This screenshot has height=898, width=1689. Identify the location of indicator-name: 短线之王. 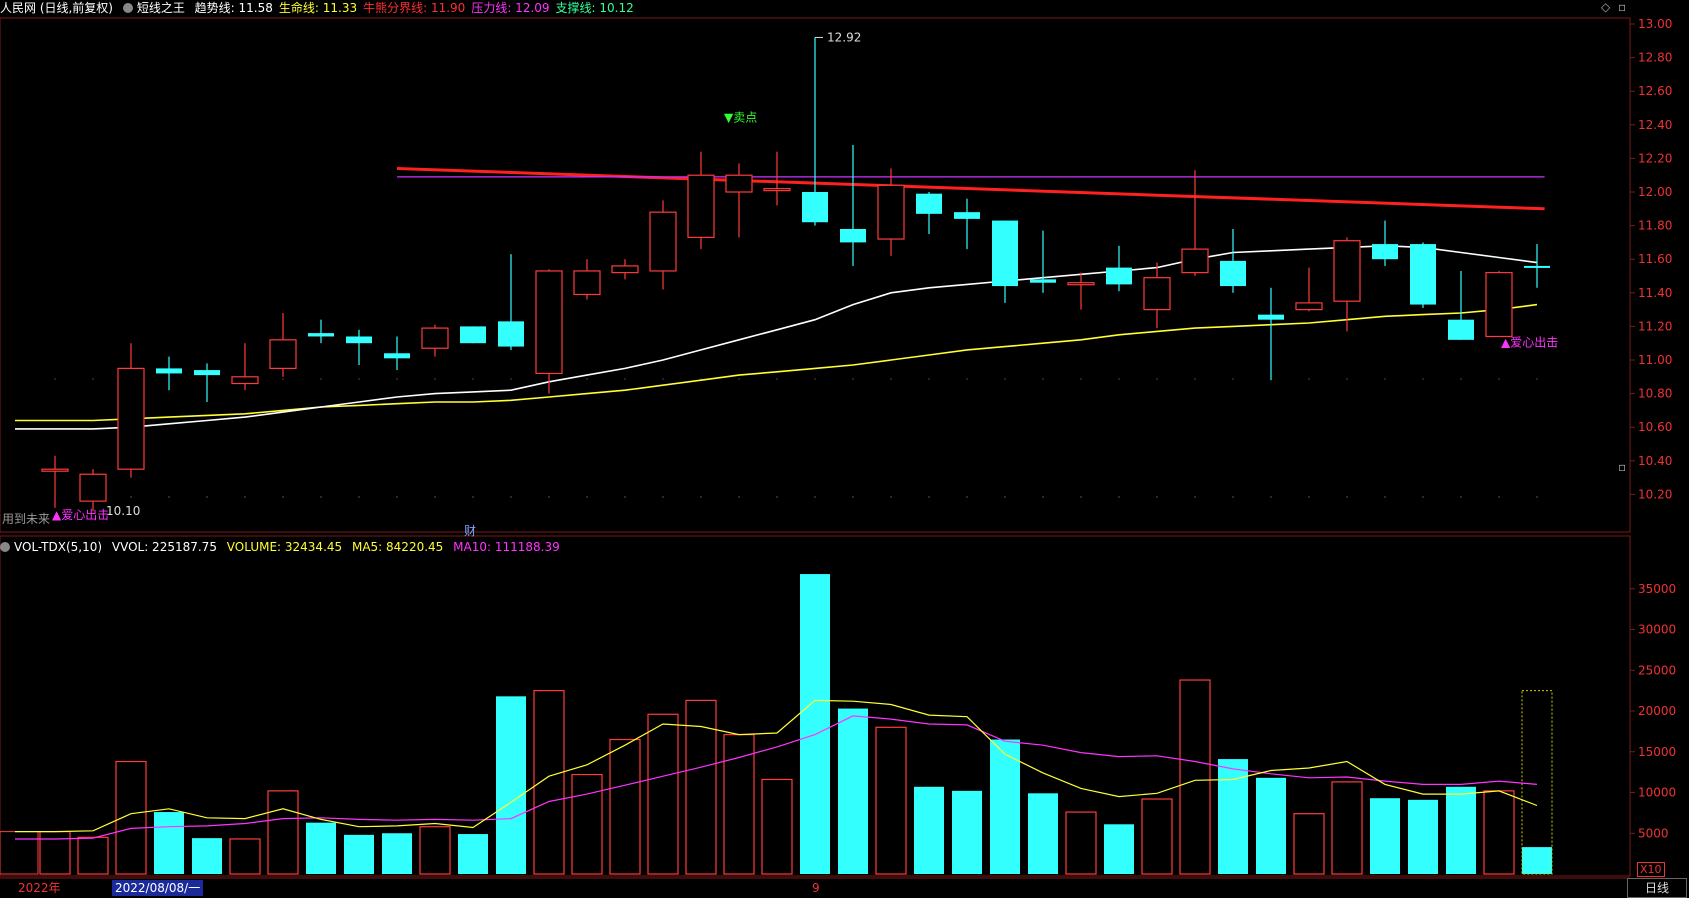
(153, 8).